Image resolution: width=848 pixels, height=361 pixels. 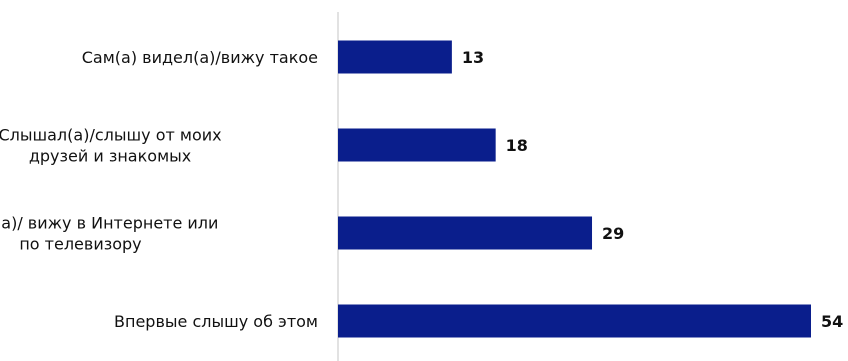 What do you see at coordinates (110, 156) in the screenshot?
I see `category-label-2-line-2: друзей и знакомых` at bounding box center [110, 156].